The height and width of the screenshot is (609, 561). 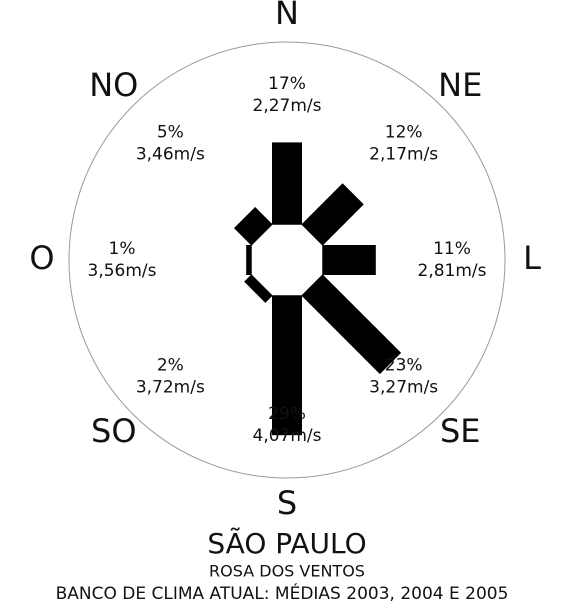 What do you see at coordinates (170, 366) in the screenshot?
I see `frequency-label: 2%` at bounding box center [170, 366].